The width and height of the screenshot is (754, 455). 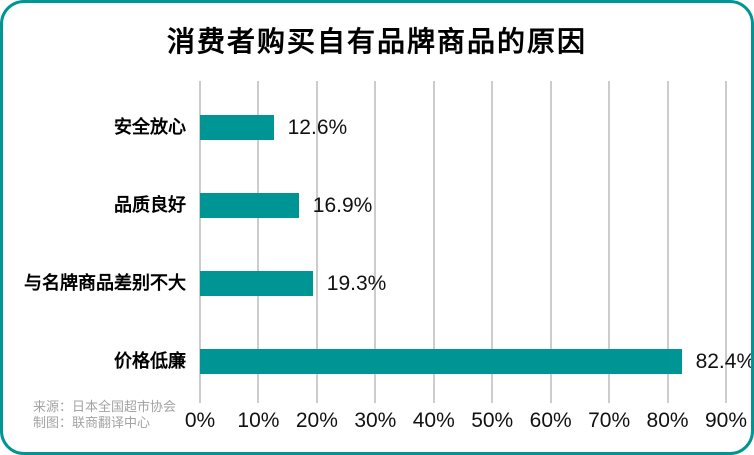 I want to click on source-line: 来源：日本全国超市协会, so click(x=105, y=406).